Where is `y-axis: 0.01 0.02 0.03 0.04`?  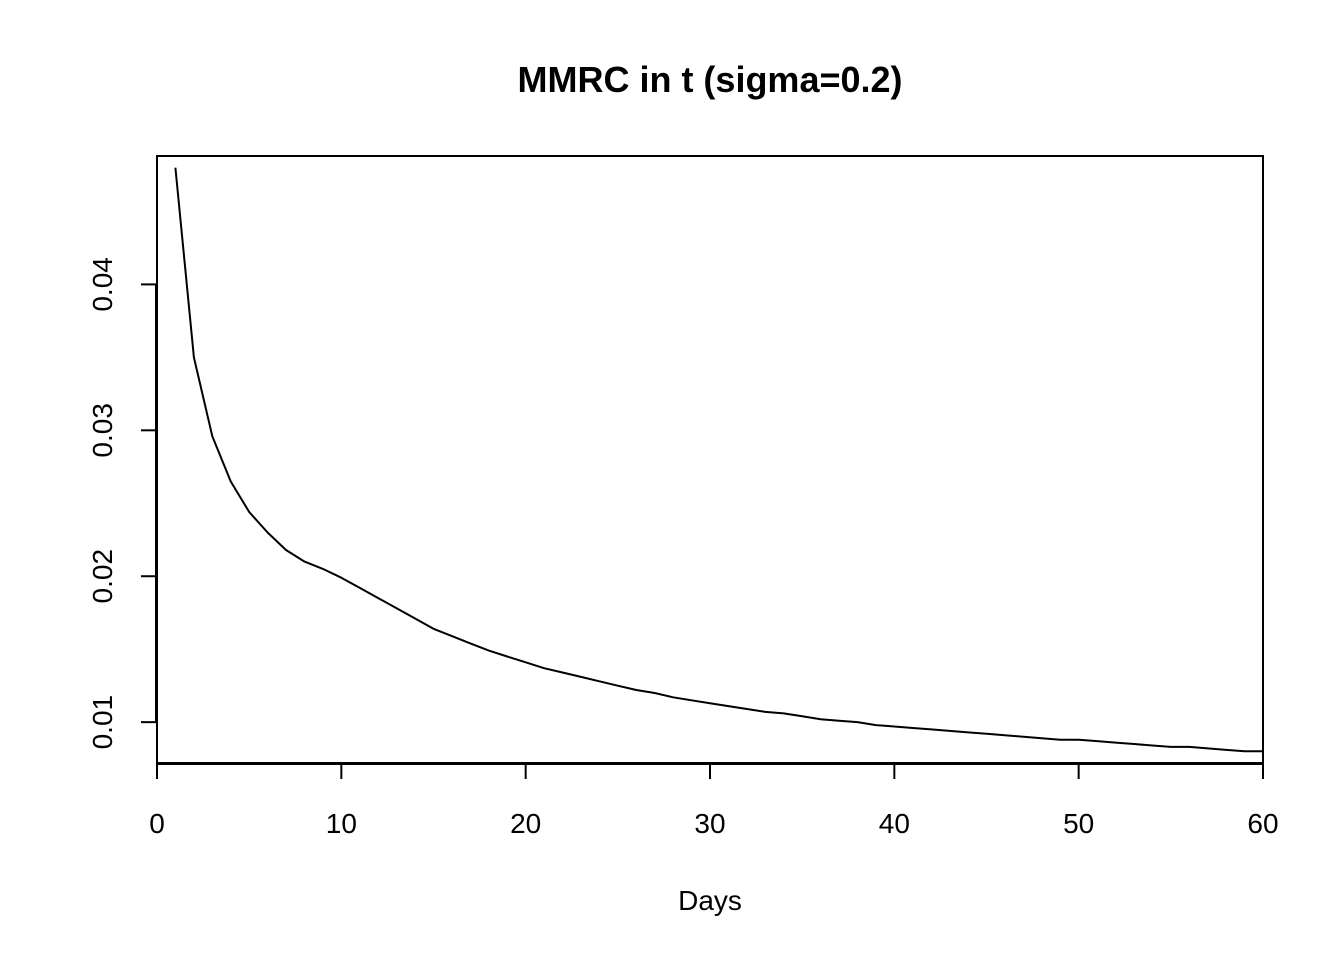
y-axis: 0.01 0.02 0.03 0.04 is located at coordinates (122, 503).